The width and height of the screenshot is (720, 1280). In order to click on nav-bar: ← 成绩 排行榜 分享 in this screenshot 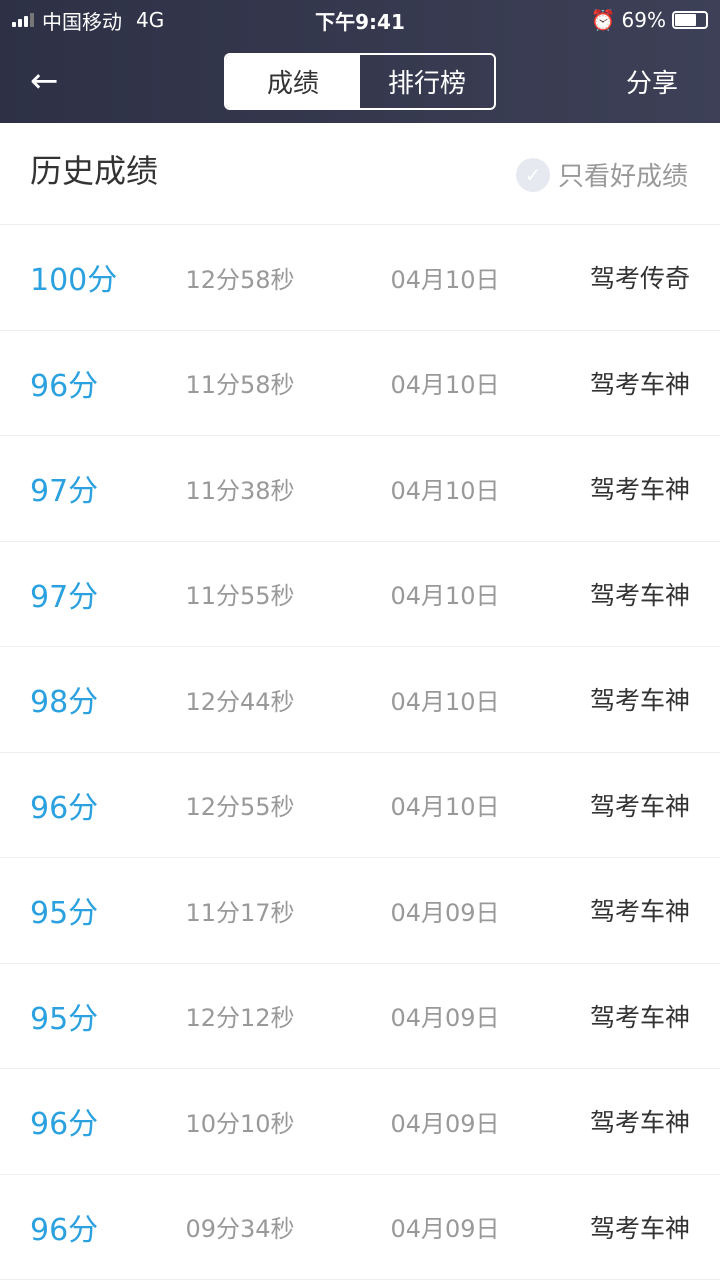, I will do `click(360, 81)`.